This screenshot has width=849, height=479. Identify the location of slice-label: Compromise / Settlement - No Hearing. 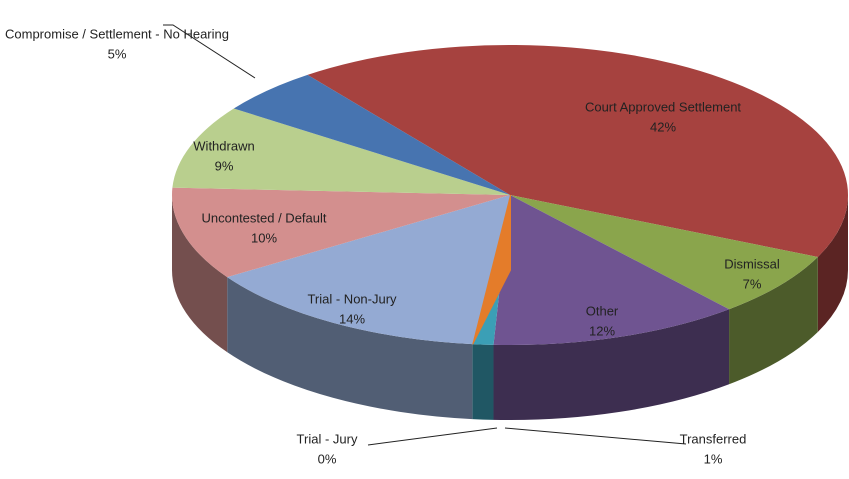
(117, 33).